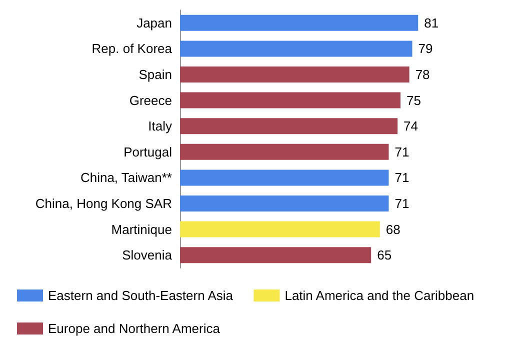 The height and width of the screenshot is (337, 522). What do you see at coordinates (150, 100) in the screenshot?
I see `y-tick-label: Greece` at bounding box center [150, 100].